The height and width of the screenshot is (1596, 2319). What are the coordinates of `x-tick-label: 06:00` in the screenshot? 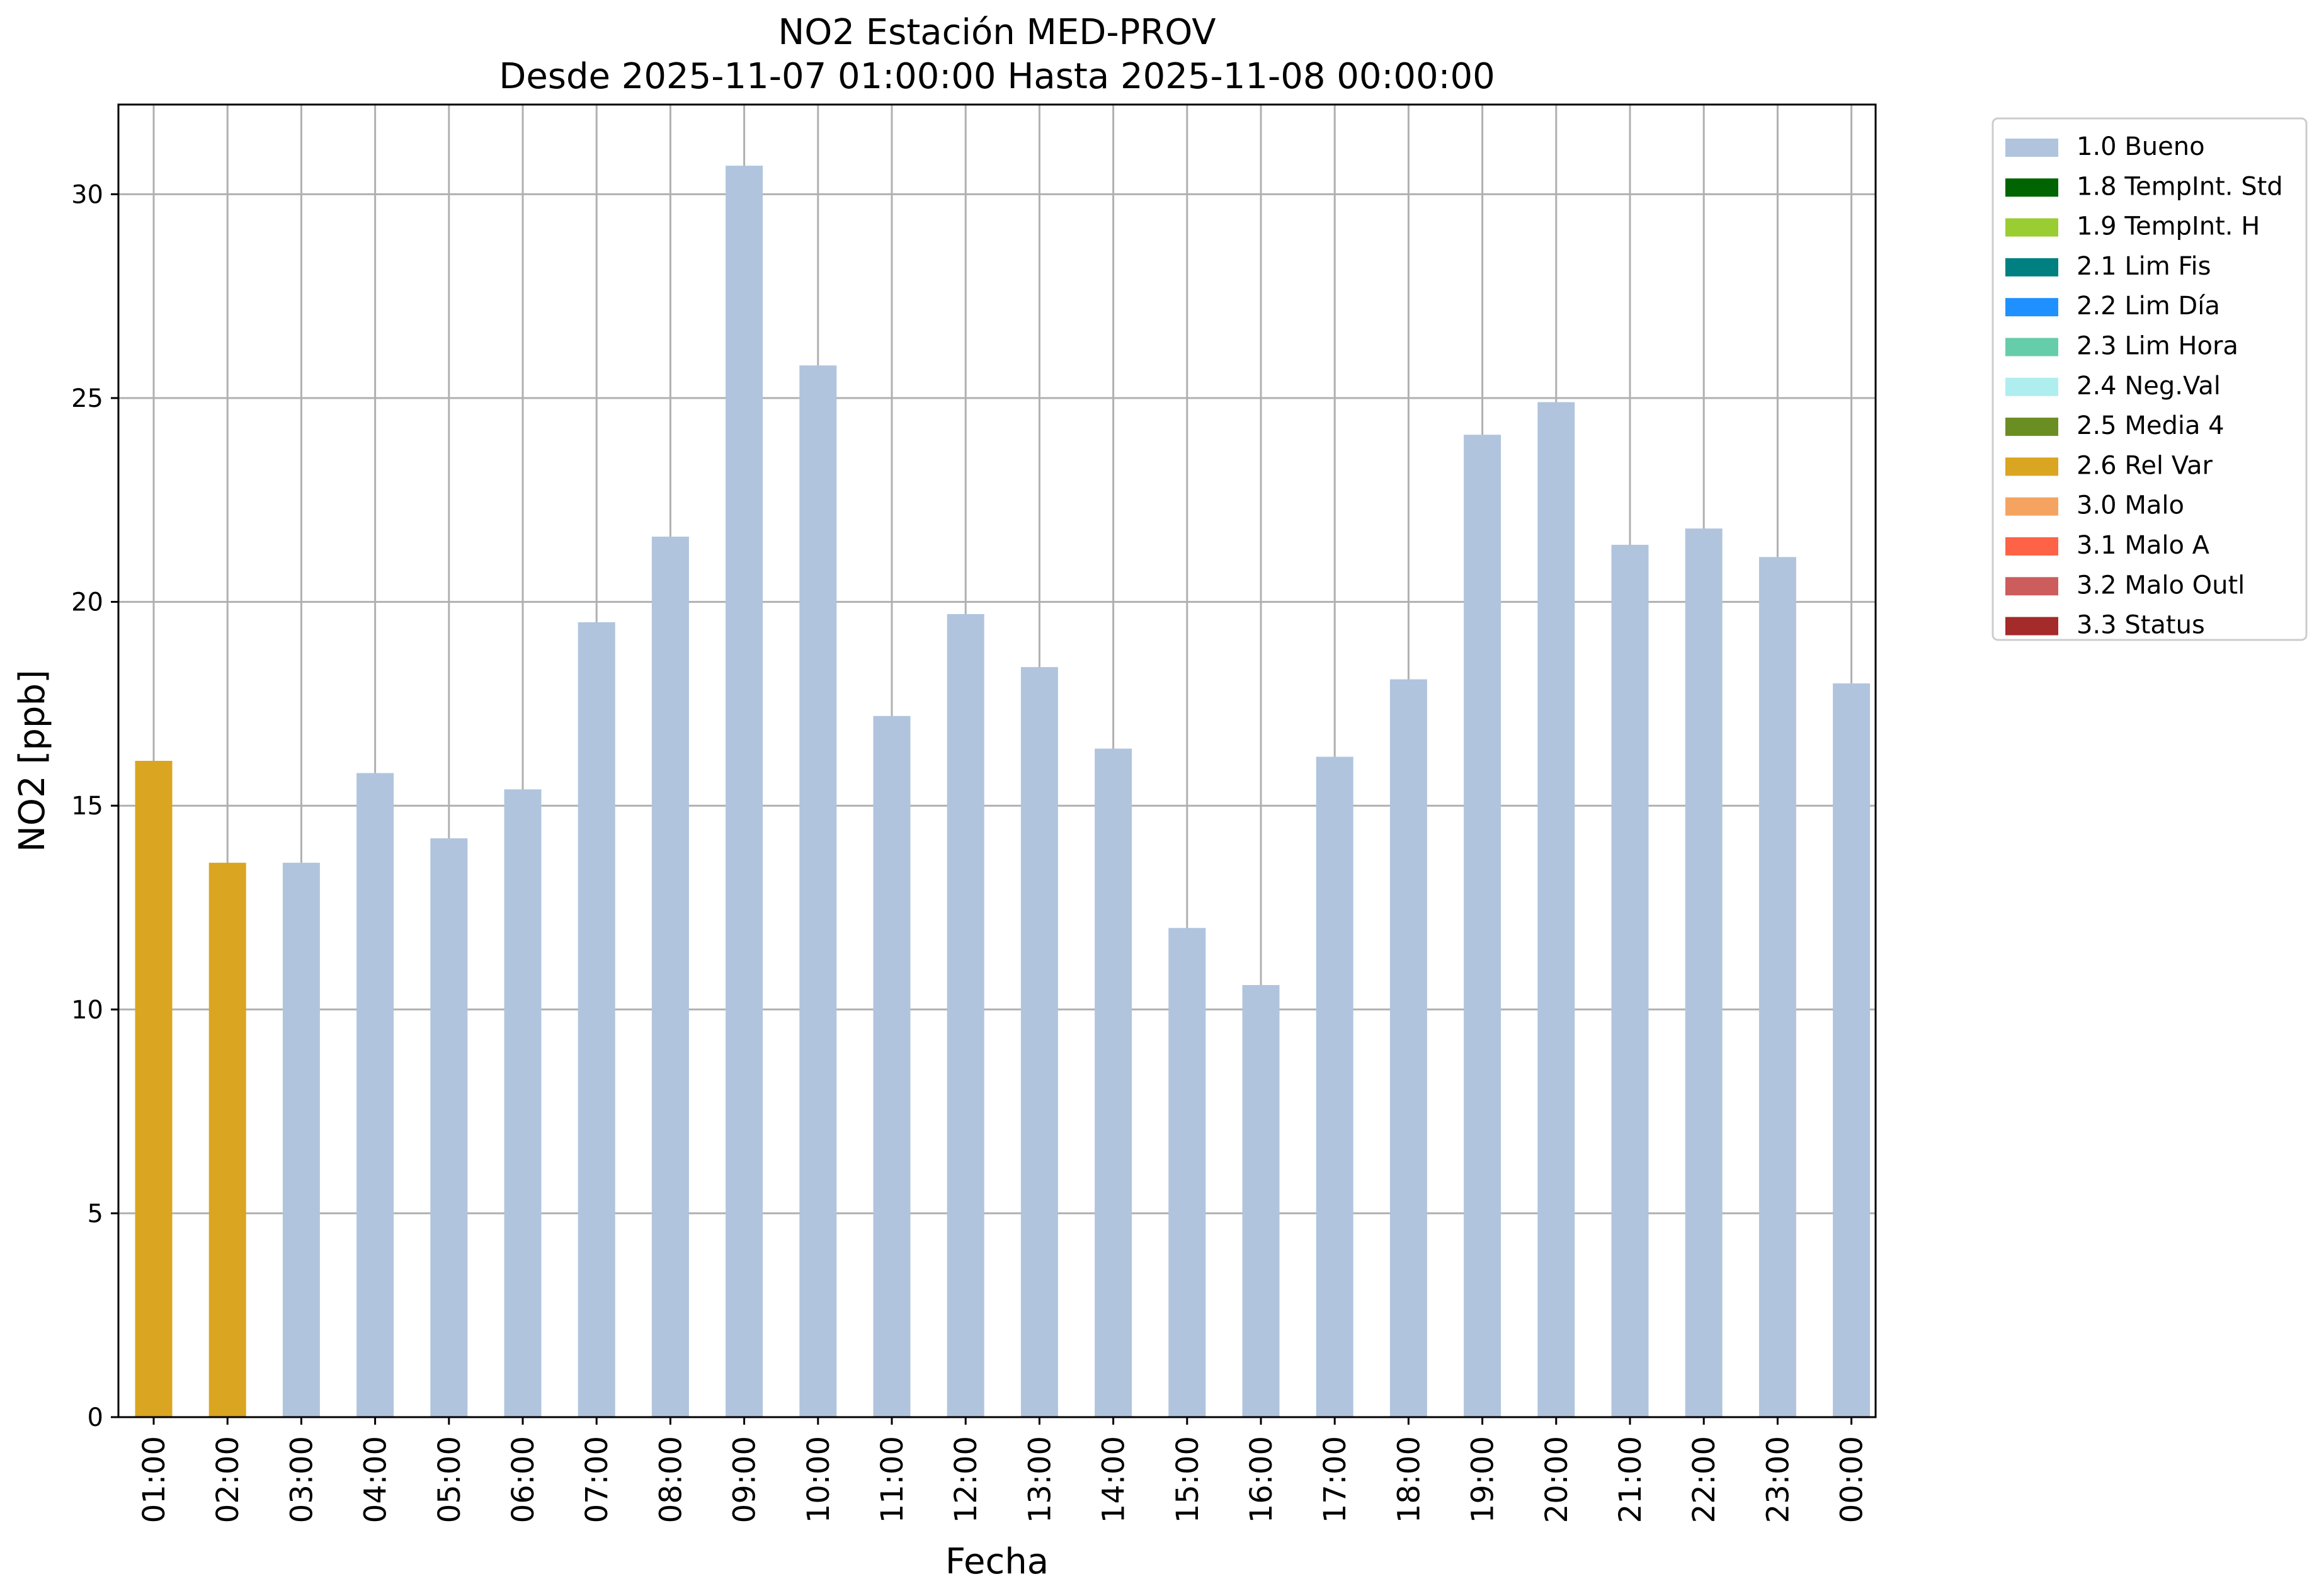 It's located at (523, 1479).